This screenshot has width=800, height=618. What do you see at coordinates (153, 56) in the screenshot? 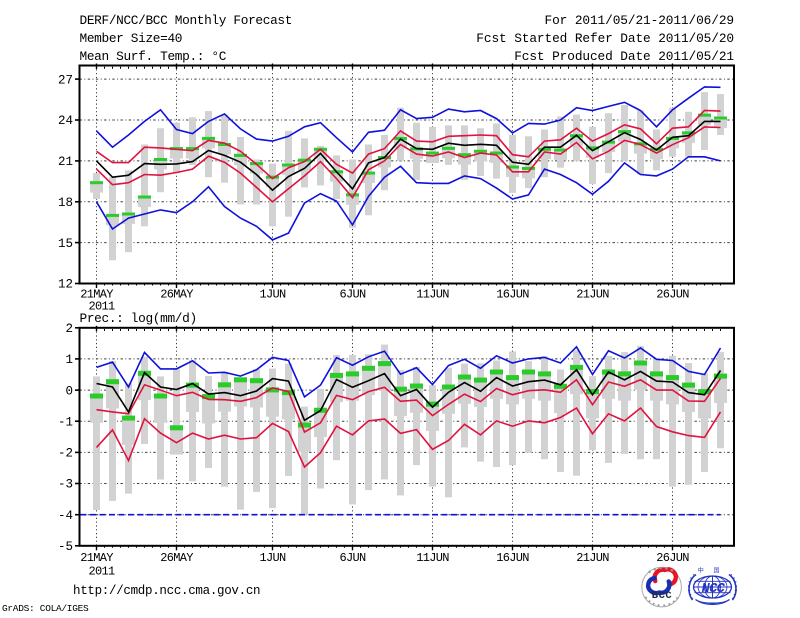
I see `svg-text: Mean Surf. Temp.: °C` at bounding box center [153, 56].